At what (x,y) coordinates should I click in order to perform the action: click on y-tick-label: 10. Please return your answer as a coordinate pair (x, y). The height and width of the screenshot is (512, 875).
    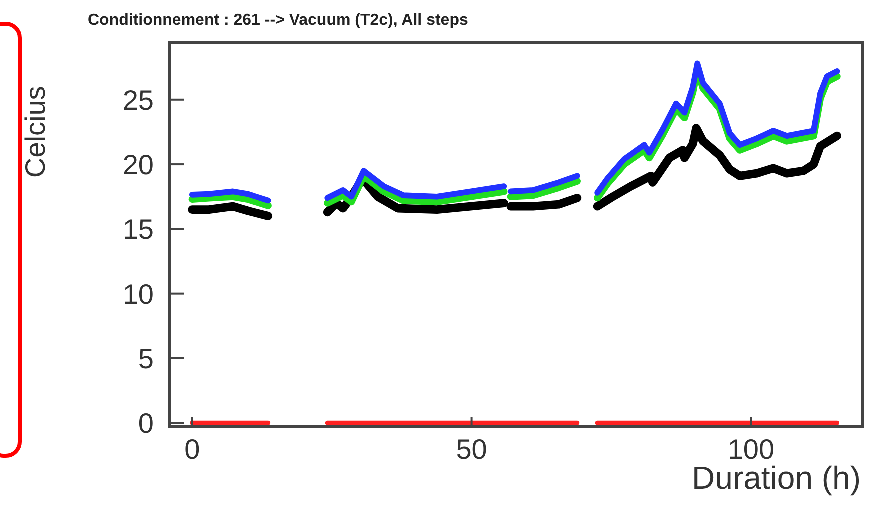
    Looking at the image, I should click on (138, 294).